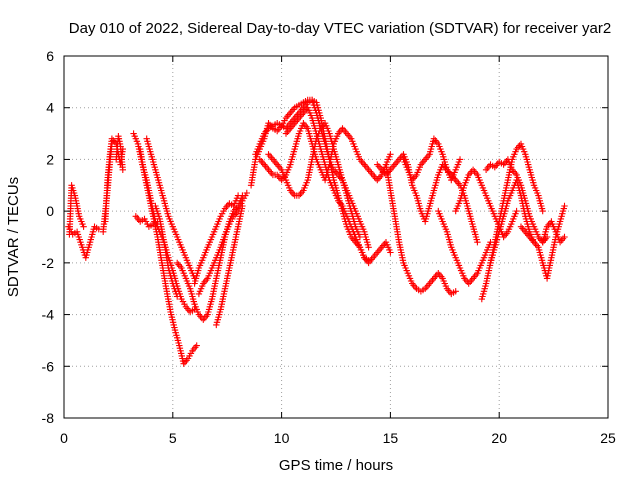  Describe the element at coordinates (13, 237) in the screenshot. I see `y-axis-label: SDTVAR / TECUs` at that location.